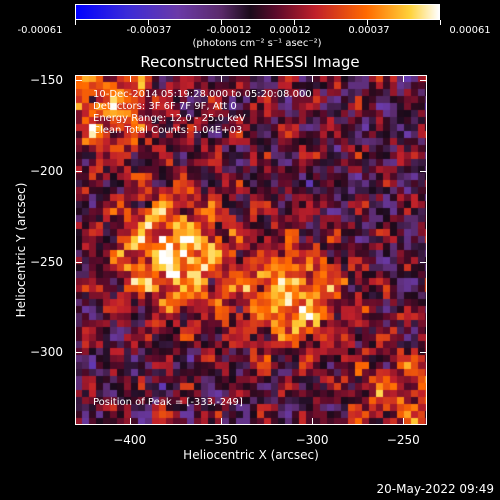  Describe the element at coordinates (165, 106) in the screenshot. I see `annotation-detectors: Detectors: 3F 6F 7F 9F, Att 0` at that location.